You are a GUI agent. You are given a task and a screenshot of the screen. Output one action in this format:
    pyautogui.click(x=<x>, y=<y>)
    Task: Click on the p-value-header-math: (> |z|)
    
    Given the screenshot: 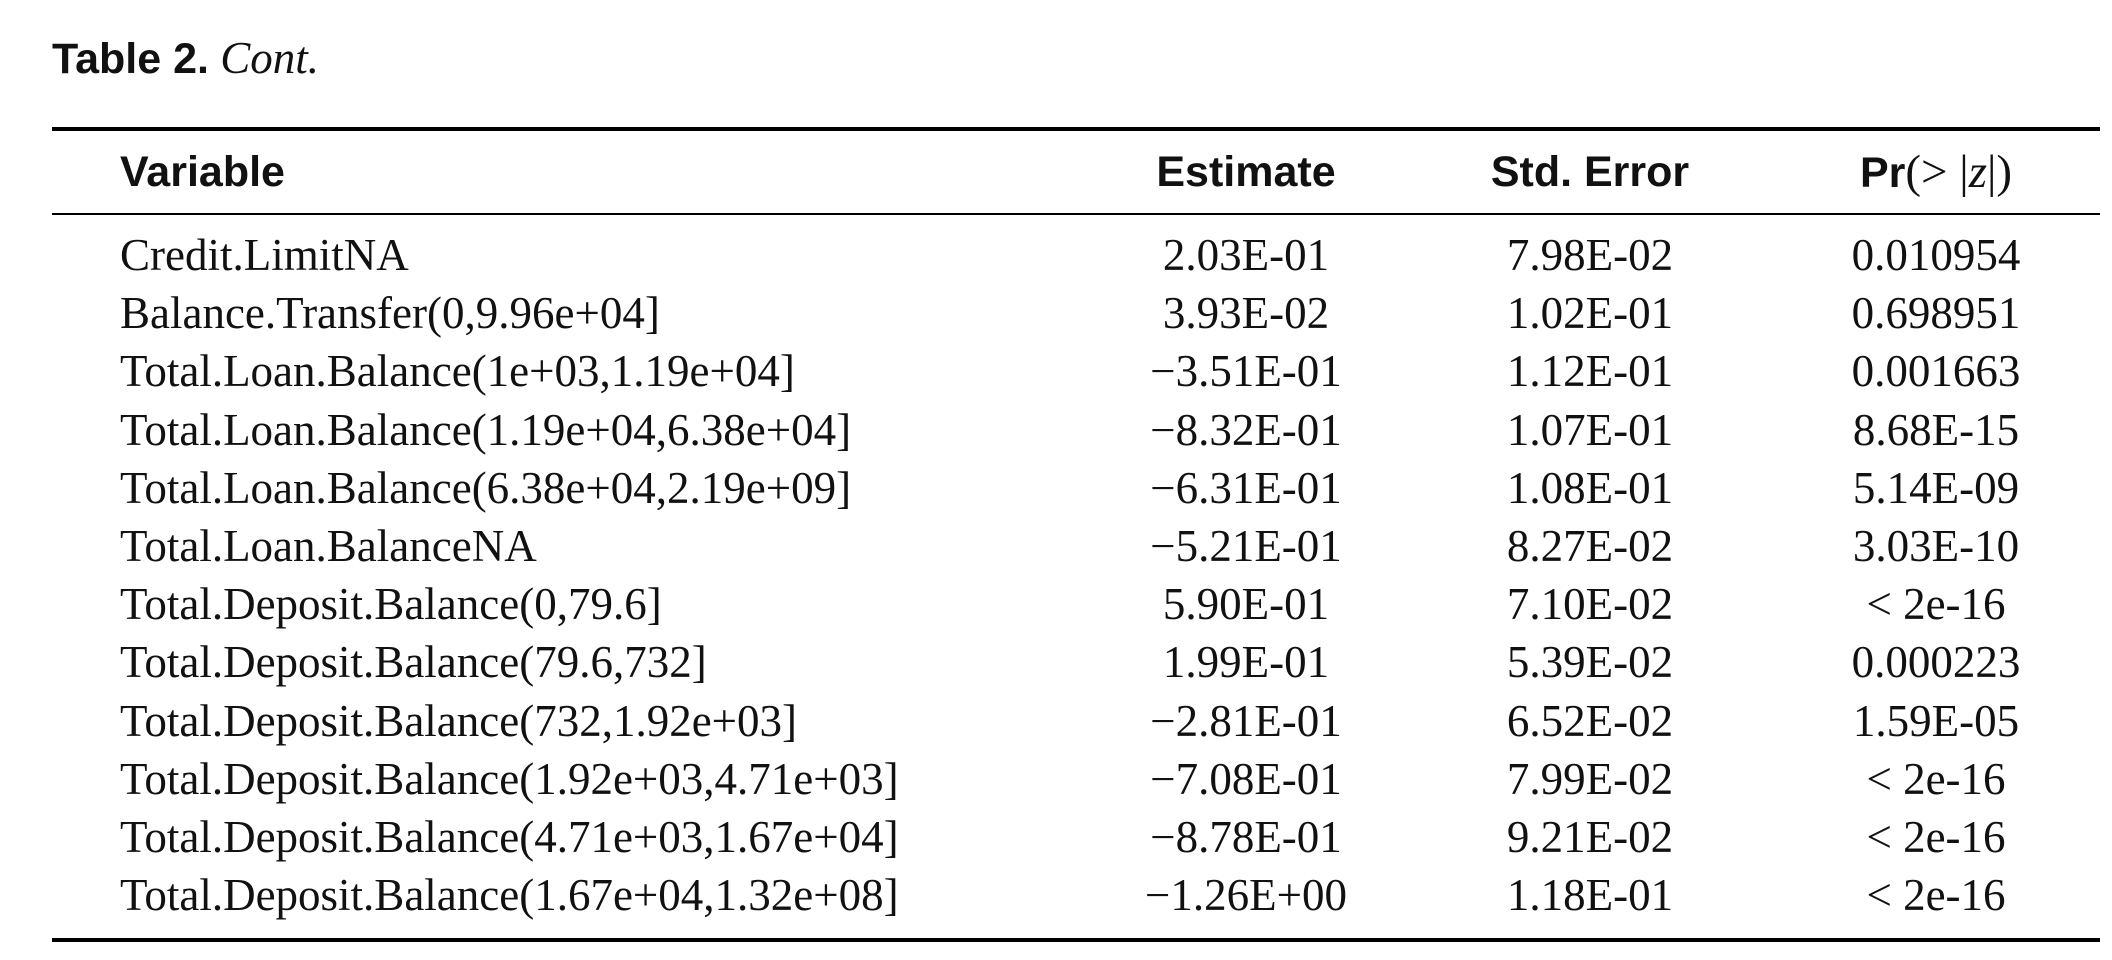 What is the action you would take?
    pyautogui.click(x=1958, y=172)
    